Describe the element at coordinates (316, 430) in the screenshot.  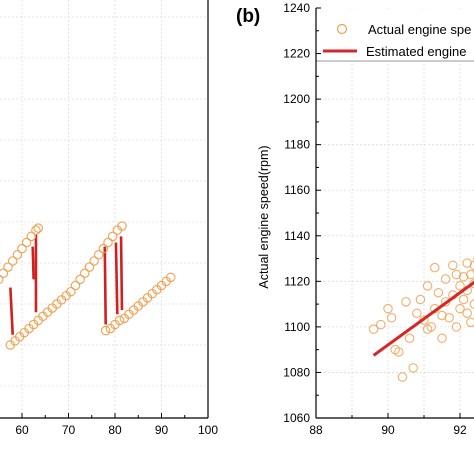
I see `panel-b-x-tick-label-0: 88` at that location.